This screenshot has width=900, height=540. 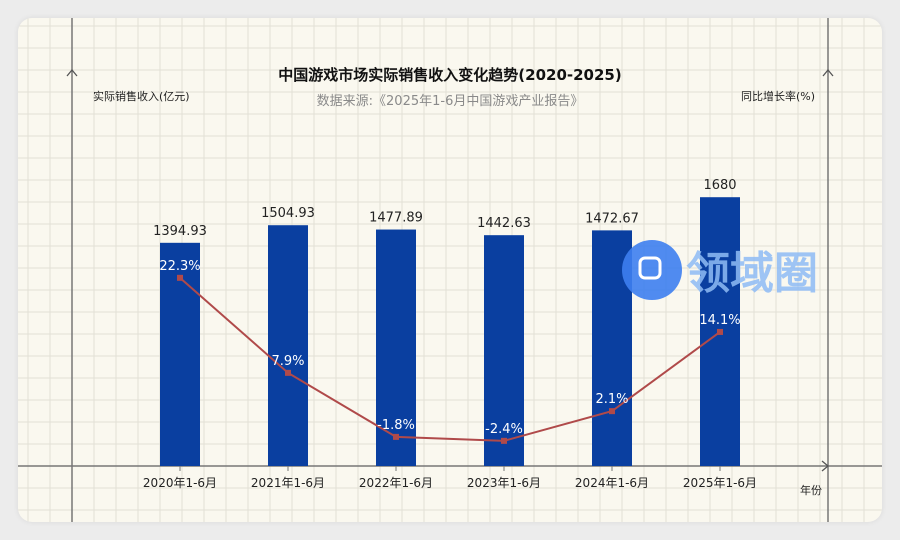 What do you see at coordinates (504, 223) in the screenshot?
I see `bar-value-label: 1442.63` at bounding box center [504, 223].